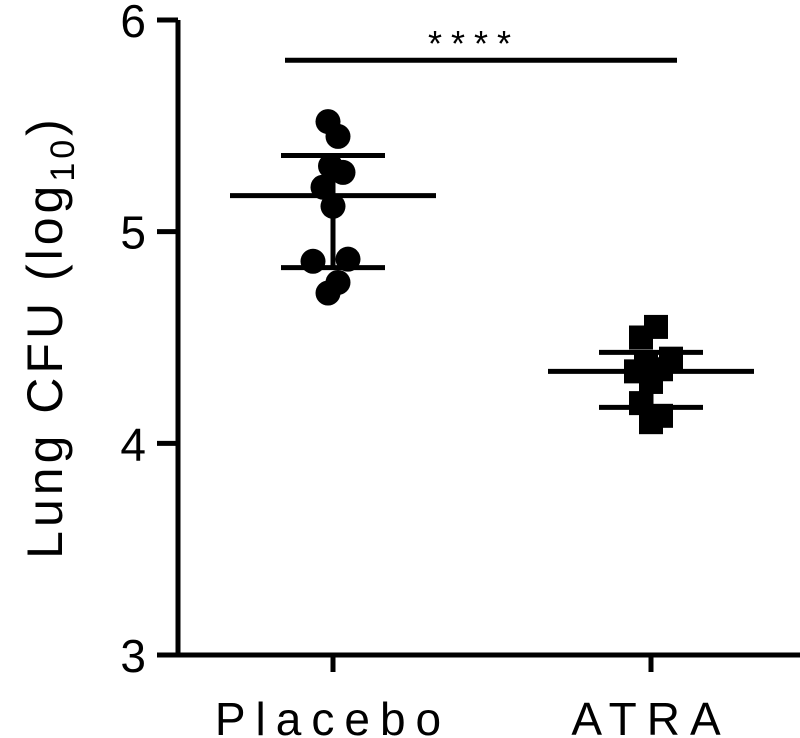 The image size is (800, 738). I want to click on y-axis: 3 4 5 6, so click(150, 341).